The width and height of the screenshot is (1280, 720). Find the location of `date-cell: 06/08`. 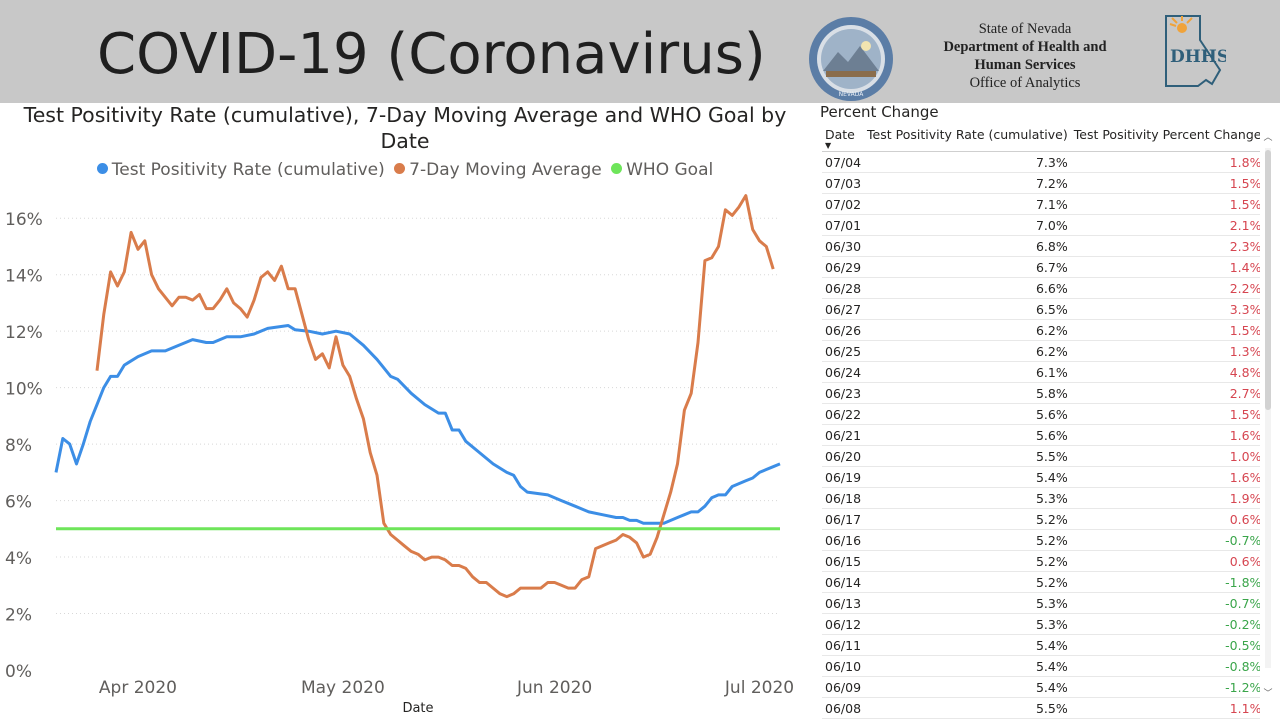

date-cell: 06/08 is located at coordinates (843, 708).